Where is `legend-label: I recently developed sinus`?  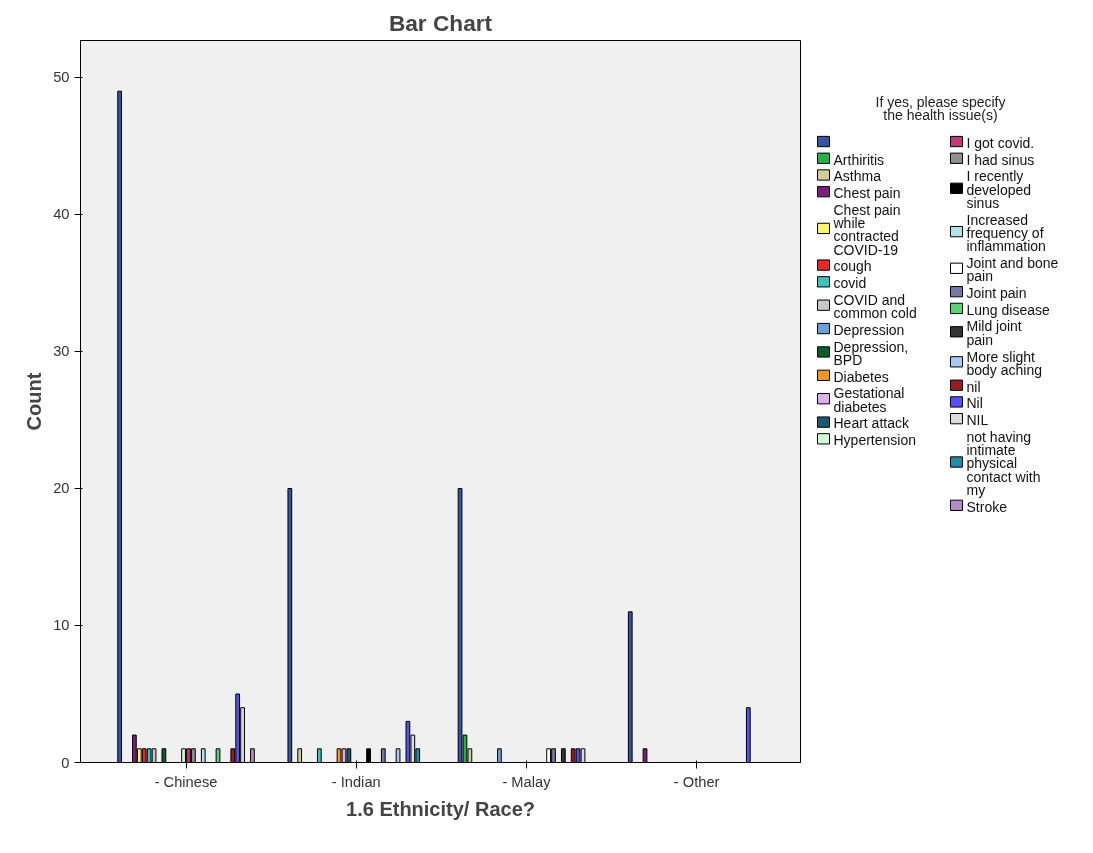 legend-label: I recently developed sinus is located at coordinates (999, 189).